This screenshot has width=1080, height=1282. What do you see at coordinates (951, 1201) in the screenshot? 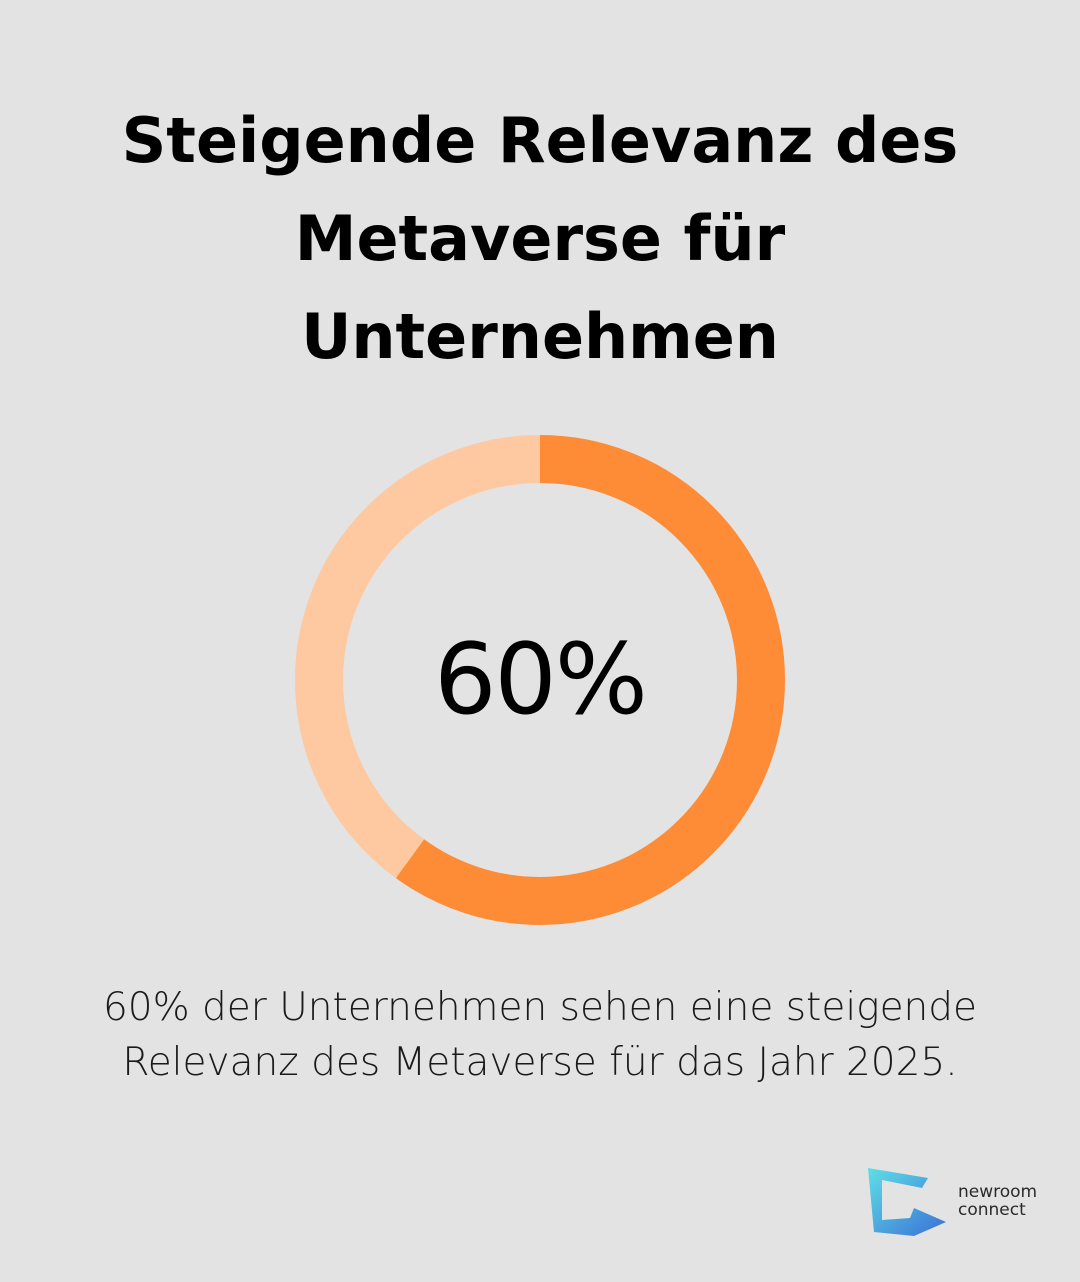
I see `brand-logo: newroom connect` at bounding box center [951, 1201].